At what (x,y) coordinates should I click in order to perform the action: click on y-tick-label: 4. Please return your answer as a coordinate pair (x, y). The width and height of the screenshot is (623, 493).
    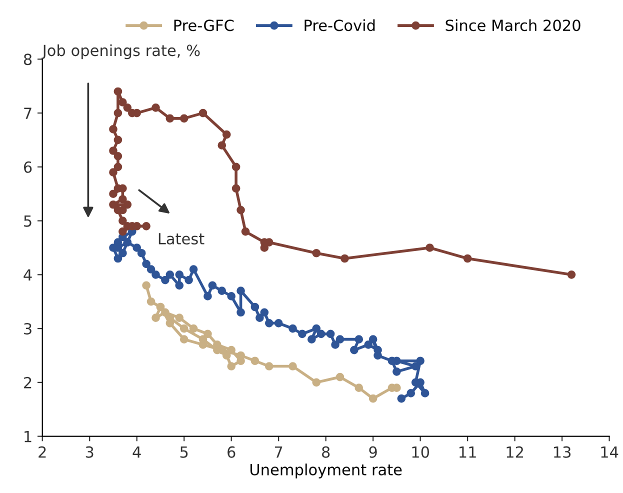
    Looking at the image, I should click on (28, 274).